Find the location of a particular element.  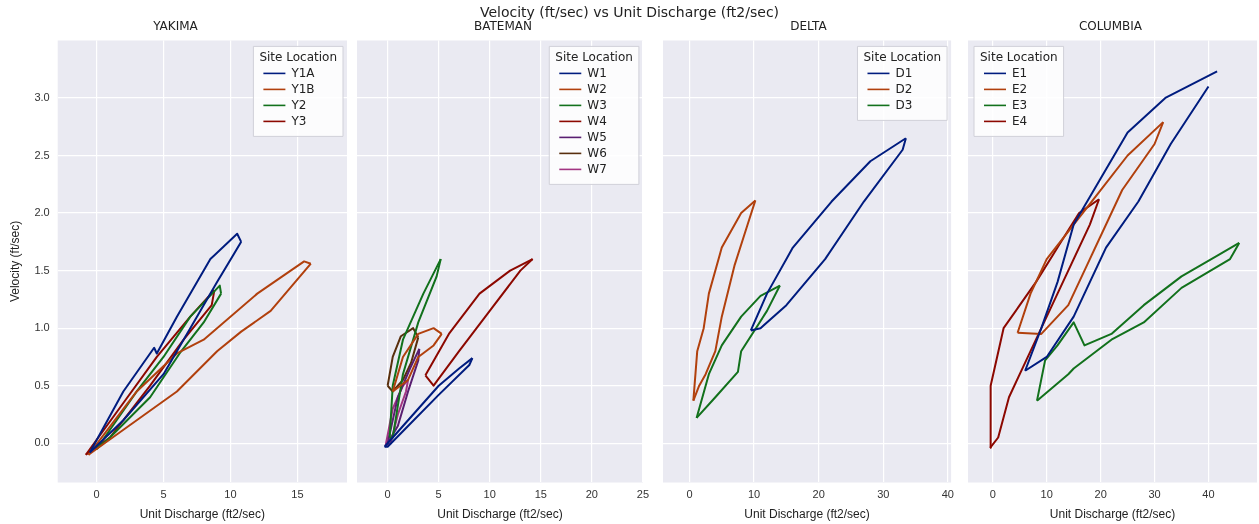

legend-label: W7 is located at coordinates (597, 168).